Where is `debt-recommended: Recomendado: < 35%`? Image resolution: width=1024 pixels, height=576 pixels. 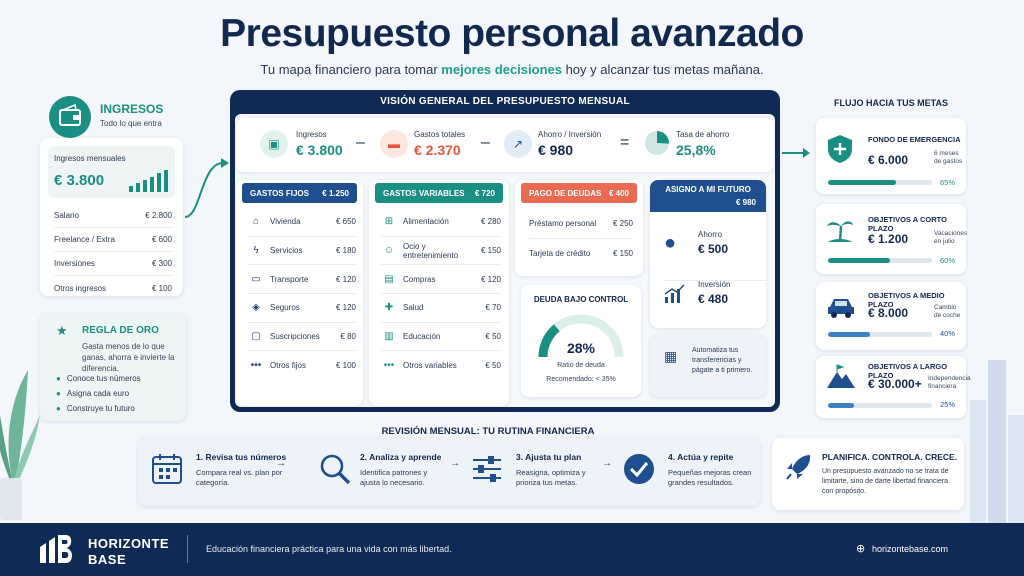
debt-recommended: Recomendado: < 35% is located at coordinates (581, 379).